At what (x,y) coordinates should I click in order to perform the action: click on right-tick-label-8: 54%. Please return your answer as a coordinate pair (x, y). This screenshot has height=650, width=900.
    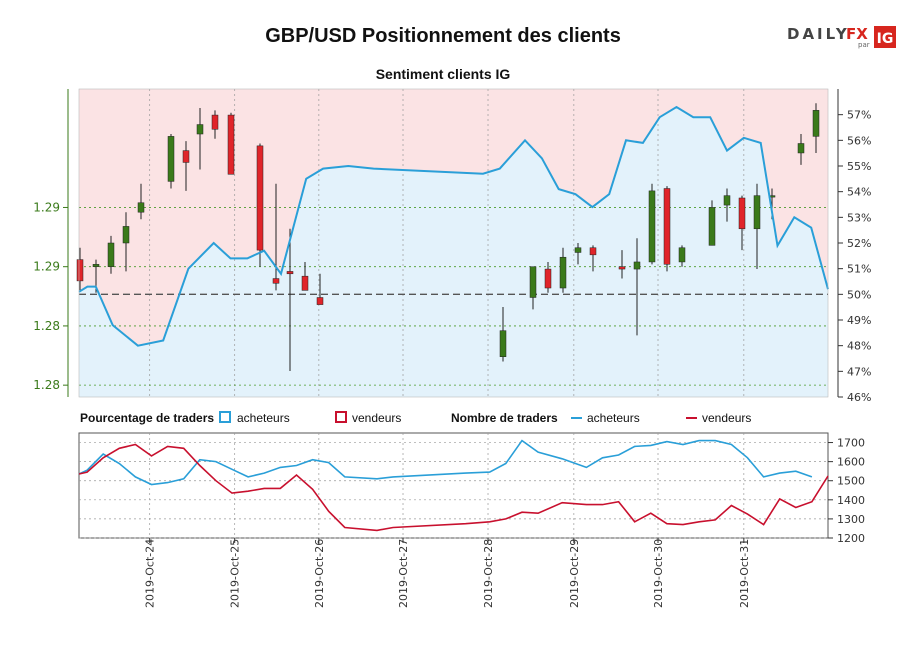
    Looking at the image, I should click on (859, 192).